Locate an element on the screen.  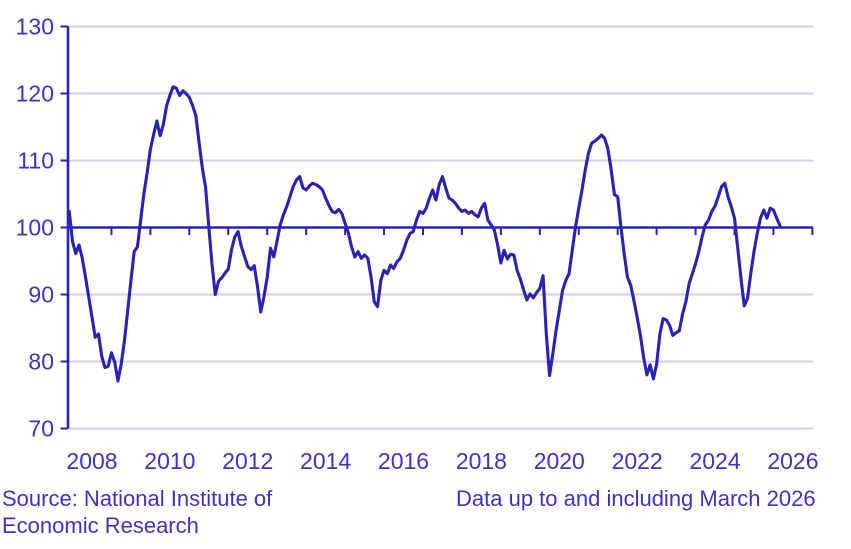
x-tick-label: 2022 is located at coordinates (637, 461).